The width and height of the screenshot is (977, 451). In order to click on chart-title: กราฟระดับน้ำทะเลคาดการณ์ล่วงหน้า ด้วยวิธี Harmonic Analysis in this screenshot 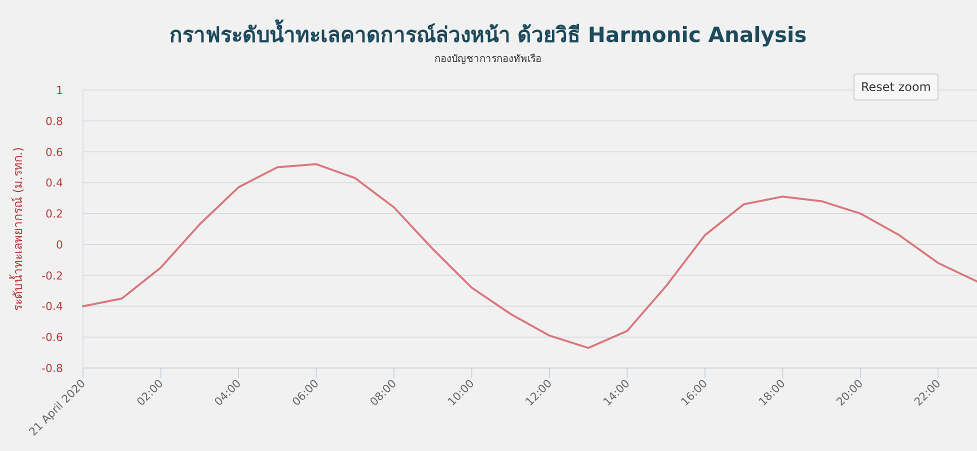, I will do `click(488, 33)`.